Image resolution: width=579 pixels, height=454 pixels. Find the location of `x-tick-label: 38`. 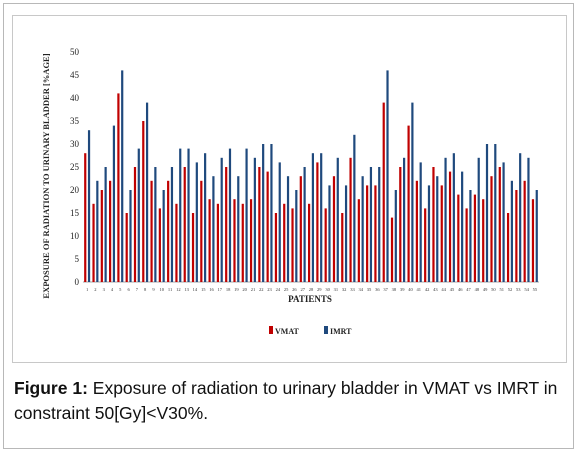

x-tick-label: 38 is located at coordinates (394, 289).